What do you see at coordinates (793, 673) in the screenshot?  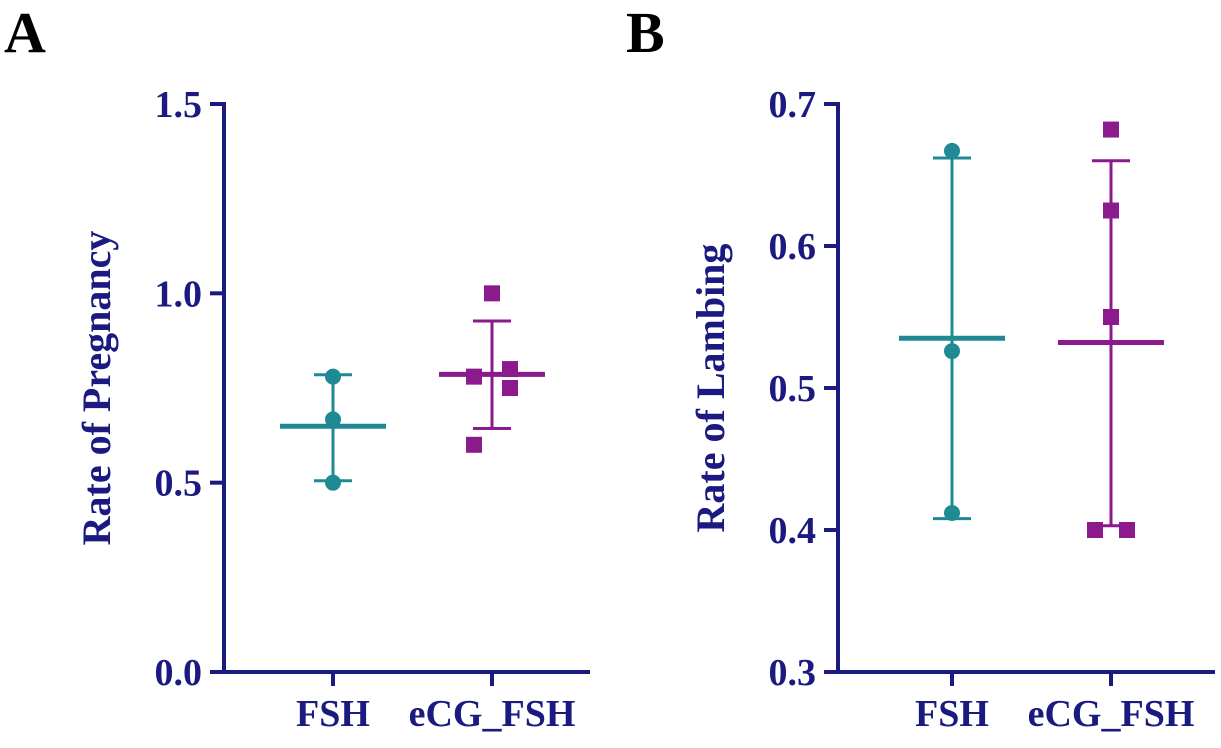 I see `y-tick-label: 0.3` at bounding box center [793, 673].